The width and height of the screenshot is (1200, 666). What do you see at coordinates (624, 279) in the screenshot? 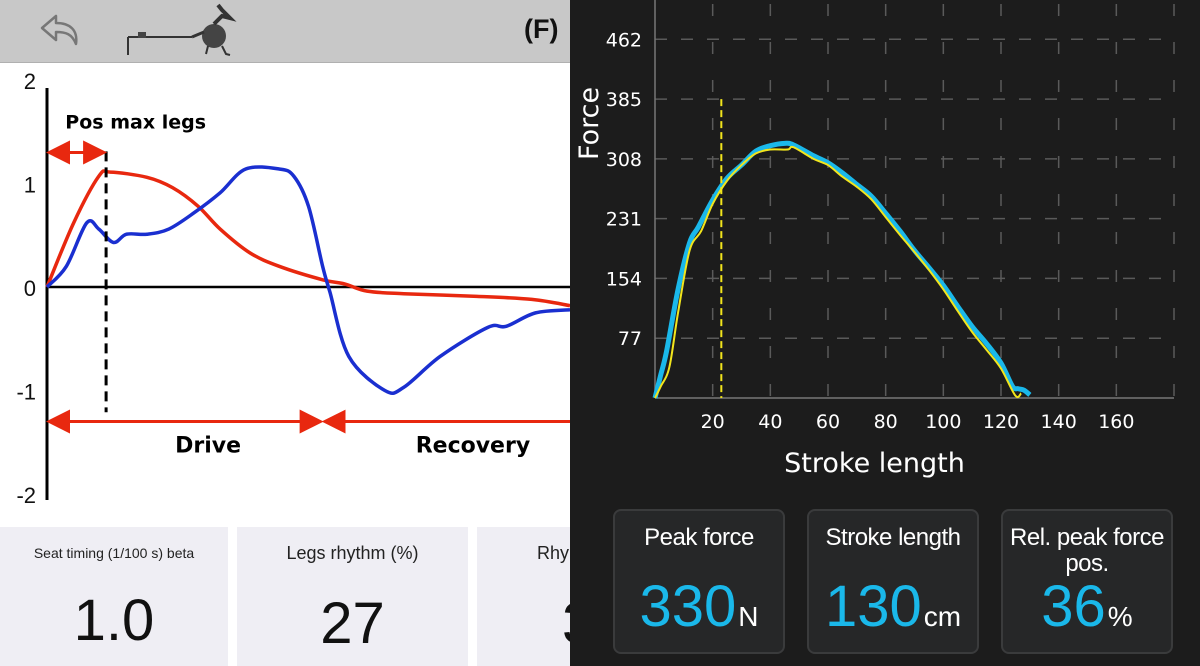
I see `y-tick-label: 154` at bounding box center [624, 279].